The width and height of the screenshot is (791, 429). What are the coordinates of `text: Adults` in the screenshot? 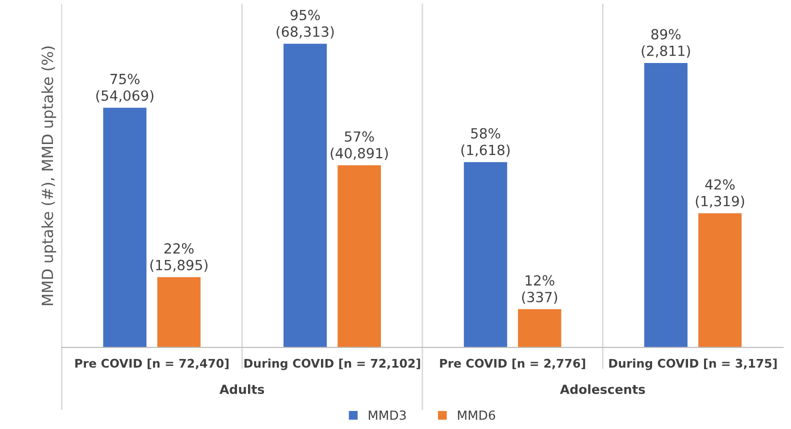 It's located at (241, 389).